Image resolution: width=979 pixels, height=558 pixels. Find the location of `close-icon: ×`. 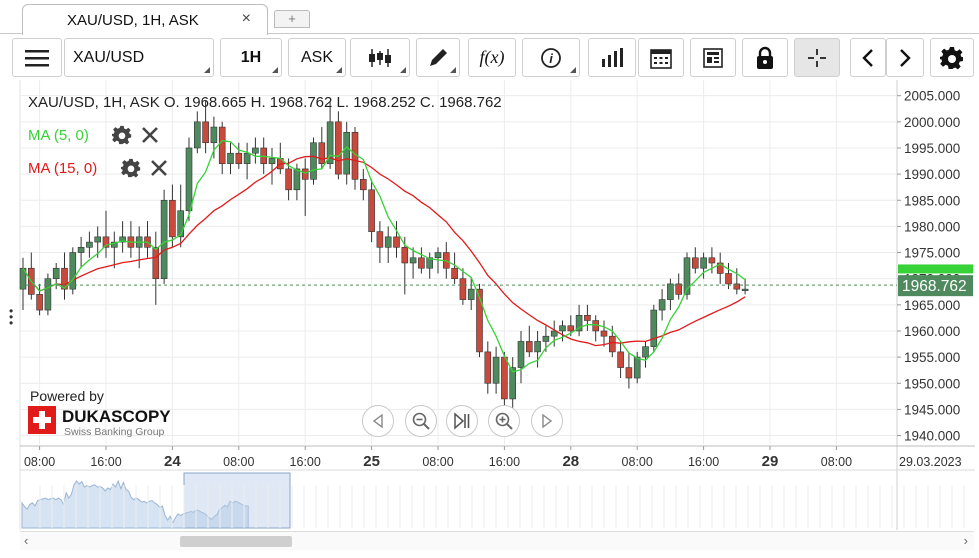

close-icon: × is located at coordinates (246, 18).